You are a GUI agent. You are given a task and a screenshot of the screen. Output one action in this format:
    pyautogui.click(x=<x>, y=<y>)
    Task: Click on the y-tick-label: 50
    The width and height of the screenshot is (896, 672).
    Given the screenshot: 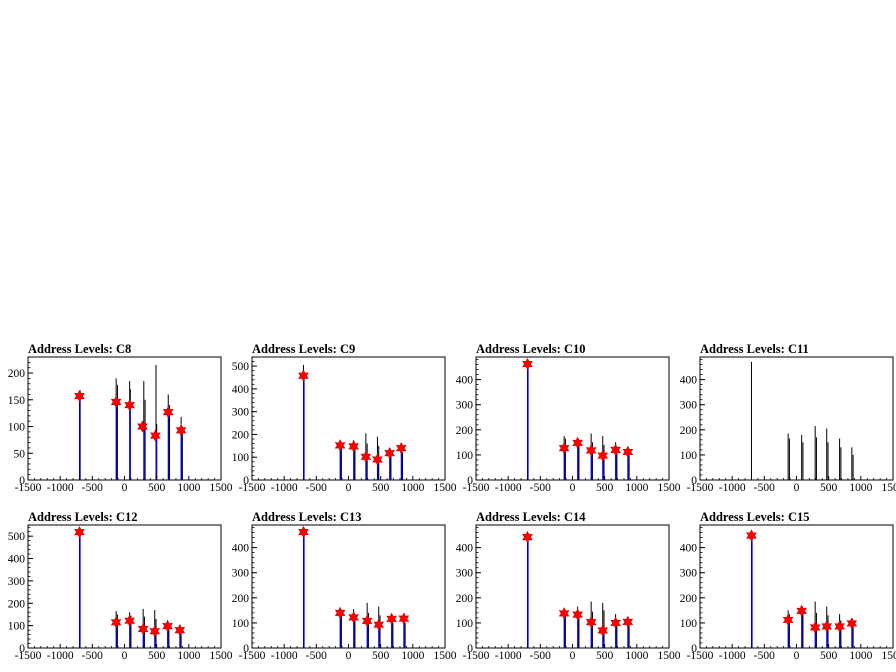 What is the action you would take?
    pyautogui.click(x=20, y=454)
    